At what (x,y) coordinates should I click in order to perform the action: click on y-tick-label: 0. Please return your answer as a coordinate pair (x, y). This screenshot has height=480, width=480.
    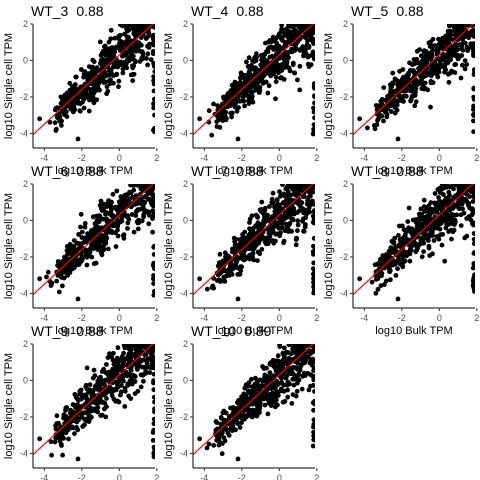
    Looking at the image, I should click on (25, 380).